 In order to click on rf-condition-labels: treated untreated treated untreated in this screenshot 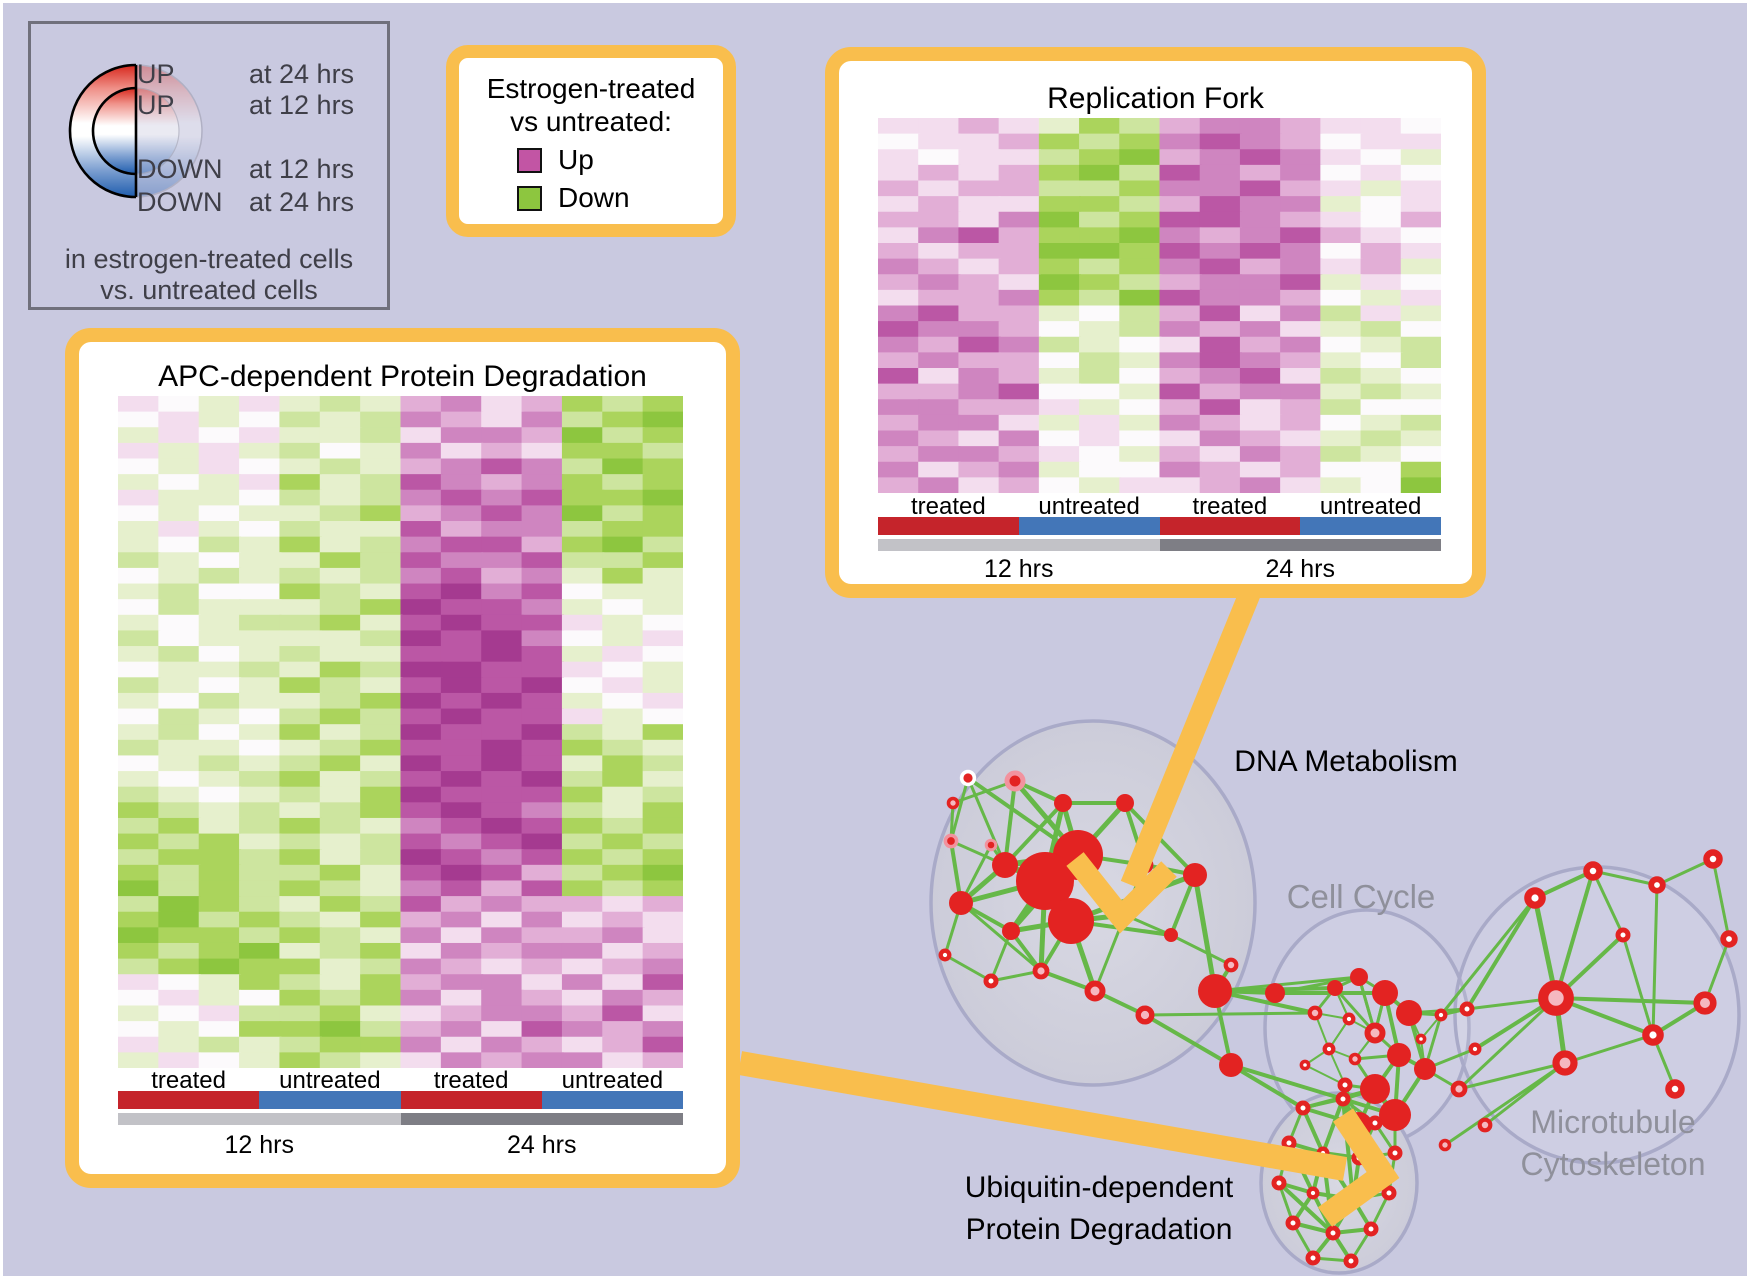, I will do `click(1159, 507)`.